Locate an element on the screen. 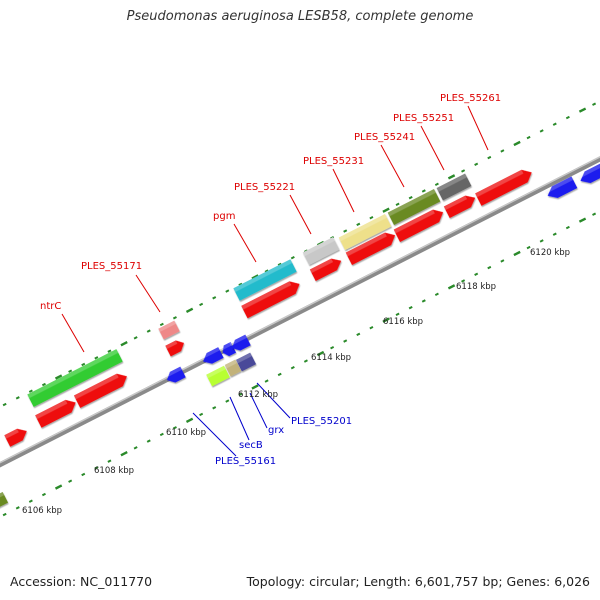  gene-red-h is located at coordinates (418, 226).